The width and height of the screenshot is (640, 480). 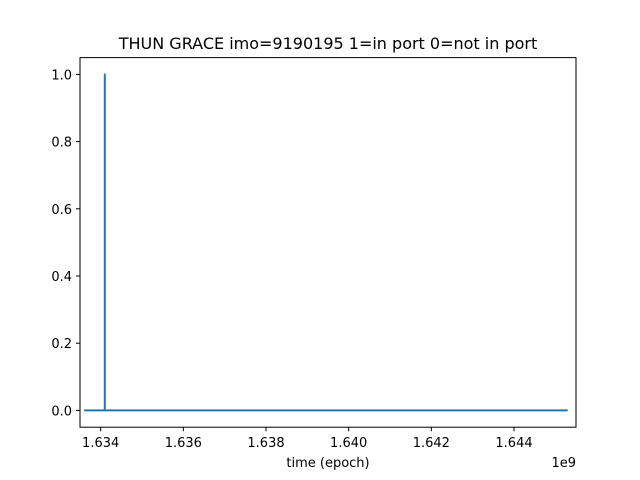 What do you see at coordinates (513, 443) in the screenshot?
I see `x-tick-label: 1.644` at bounding box center [513, 443].